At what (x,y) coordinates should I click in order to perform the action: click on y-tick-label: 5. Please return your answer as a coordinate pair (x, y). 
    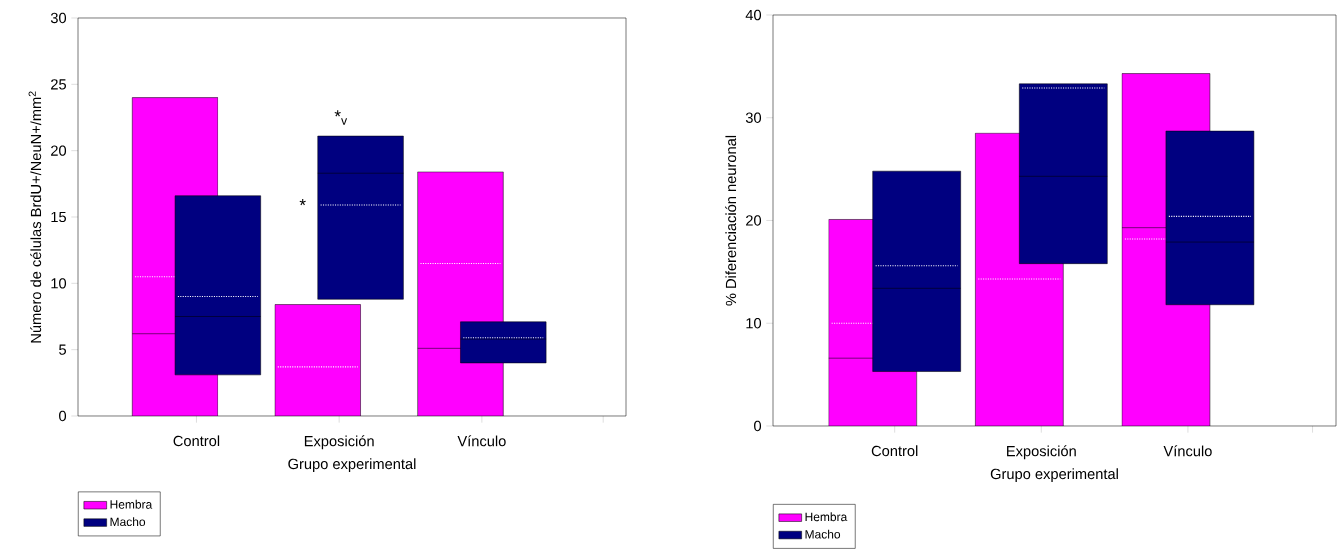
    Looking at the image, I should click on (63, 349).